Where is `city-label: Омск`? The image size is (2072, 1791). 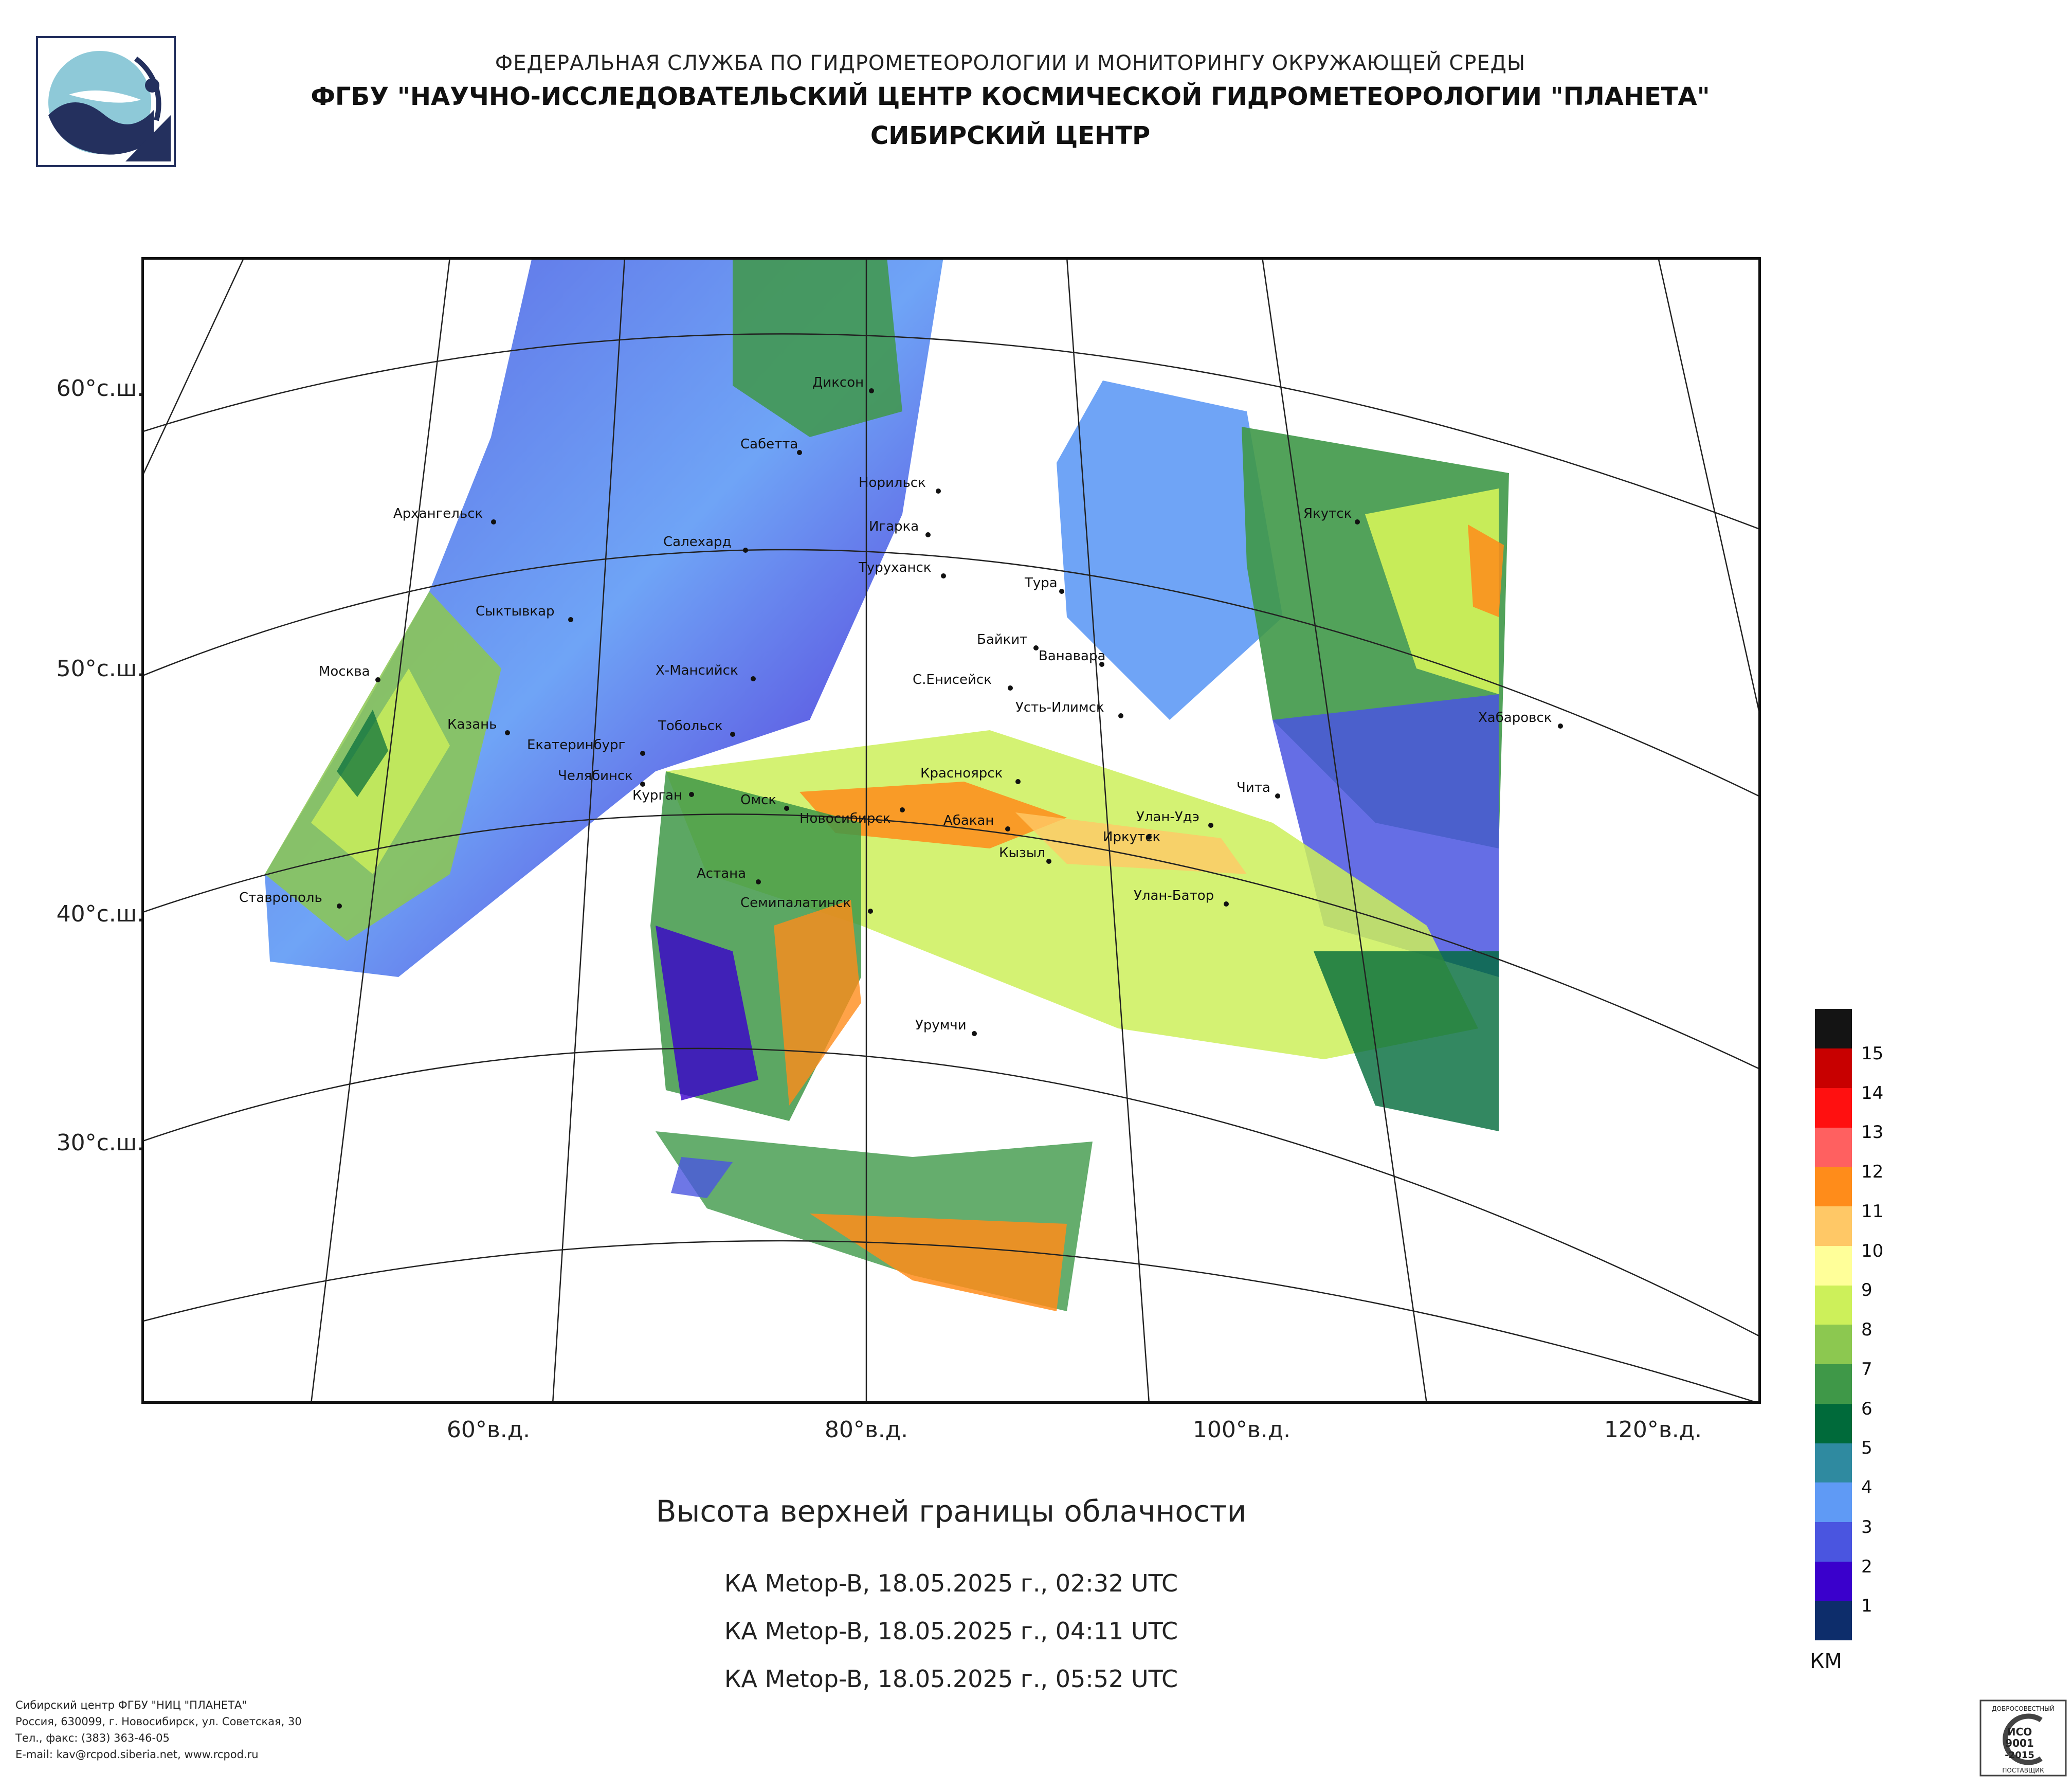
city-label: Омск is located at coordinates (758, 800).